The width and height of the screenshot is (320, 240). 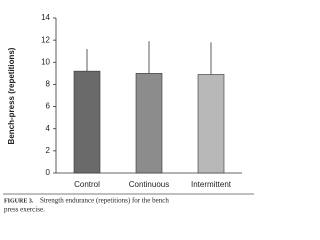 I want to click on x-tick-label: Continuous, so click(x=149, y=184).